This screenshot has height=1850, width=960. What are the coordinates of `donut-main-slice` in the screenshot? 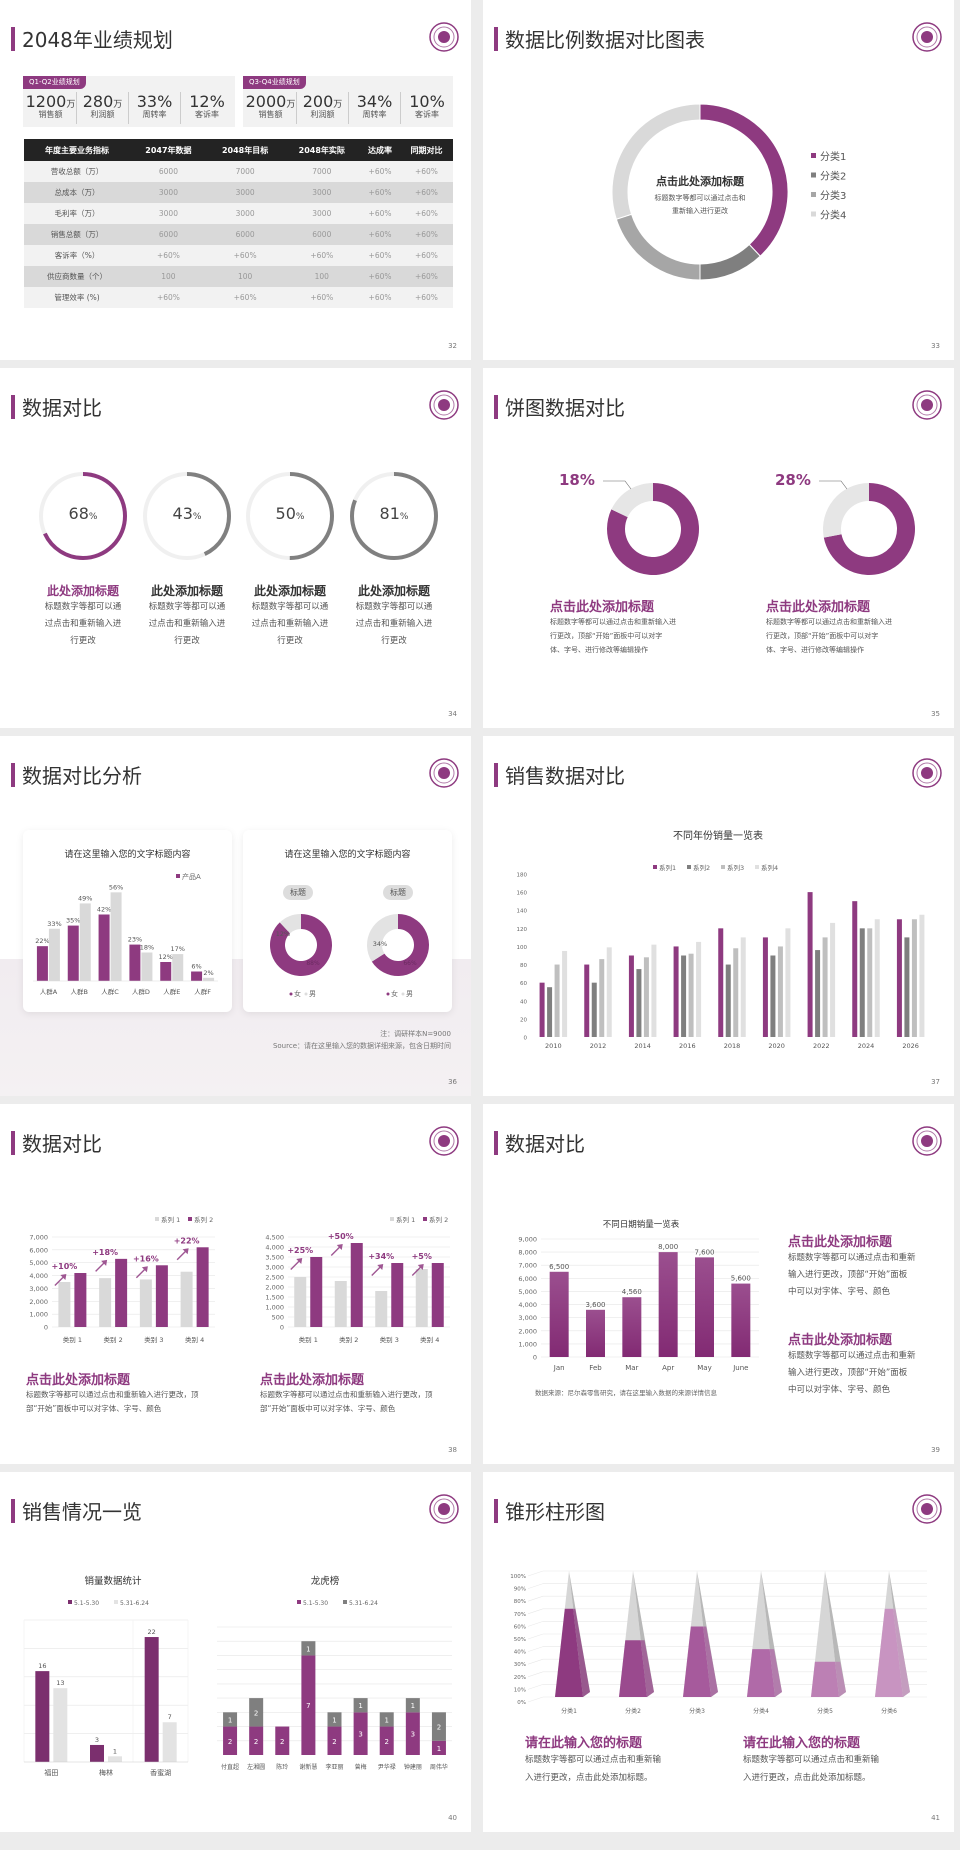 It's located at (653, 529).